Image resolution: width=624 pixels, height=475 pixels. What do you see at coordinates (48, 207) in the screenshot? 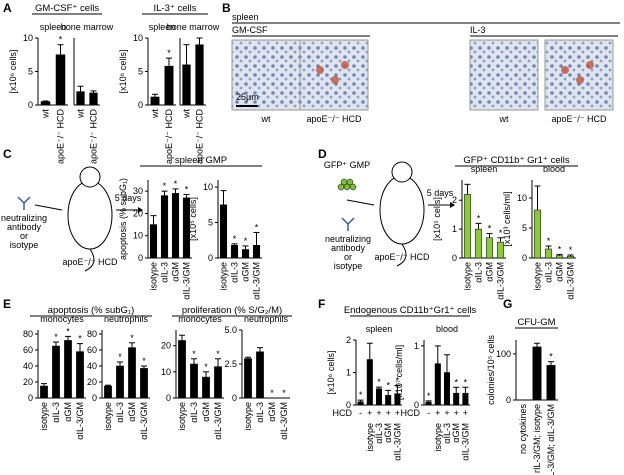
I see `arrow` at bounding box center [48, 207].